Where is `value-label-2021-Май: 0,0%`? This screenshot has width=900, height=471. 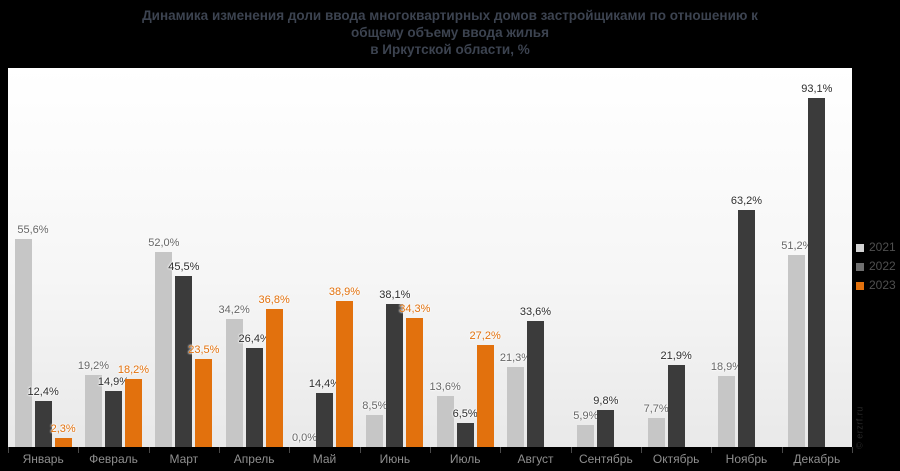
value-label-2021-Май: 0,0% is located at coordinates (304, 438).